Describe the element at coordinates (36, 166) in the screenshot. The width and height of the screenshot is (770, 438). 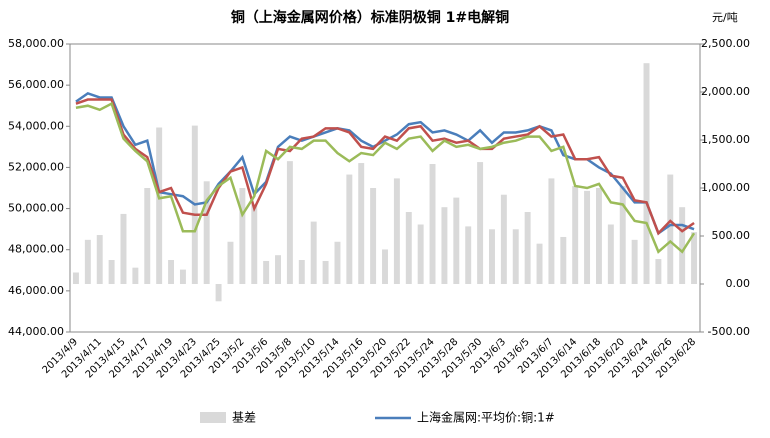
I see `y-tick-label: 52,000.00` at that location.